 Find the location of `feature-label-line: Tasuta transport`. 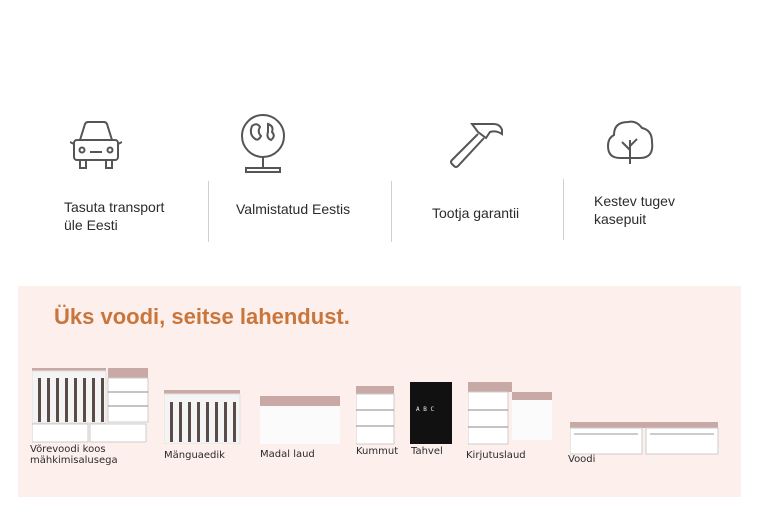

feature-label-line: Tasuta transport is located at coordinates (114, 207).